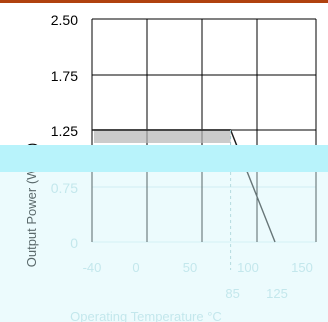  Describe the element at coordinates (31, 205) in the screenshot. I see `y-axis-title: Output Power (Watts)` at that location.